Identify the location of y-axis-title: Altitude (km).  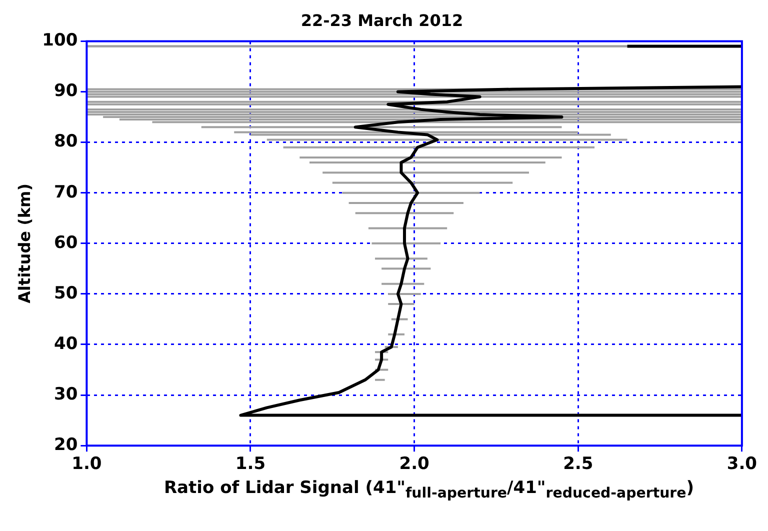
(24, 243).